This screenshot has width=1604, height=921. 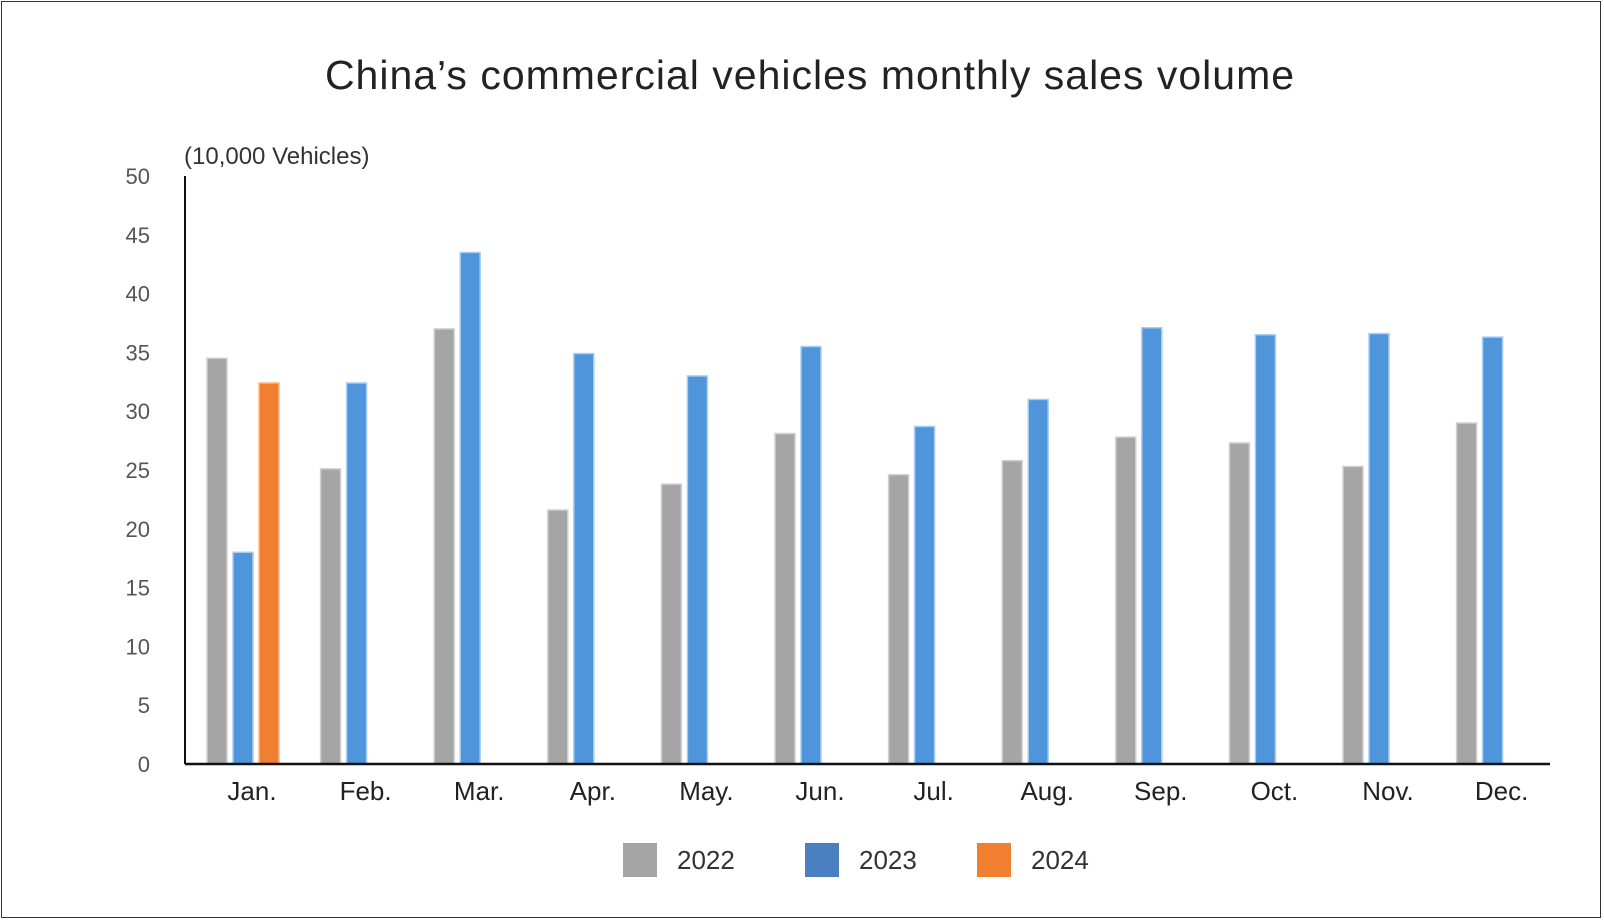 What do you see at coordinates (558, 637) in the screenshot?
I see `bar-2022-apr` at bounding box center [558, 637].